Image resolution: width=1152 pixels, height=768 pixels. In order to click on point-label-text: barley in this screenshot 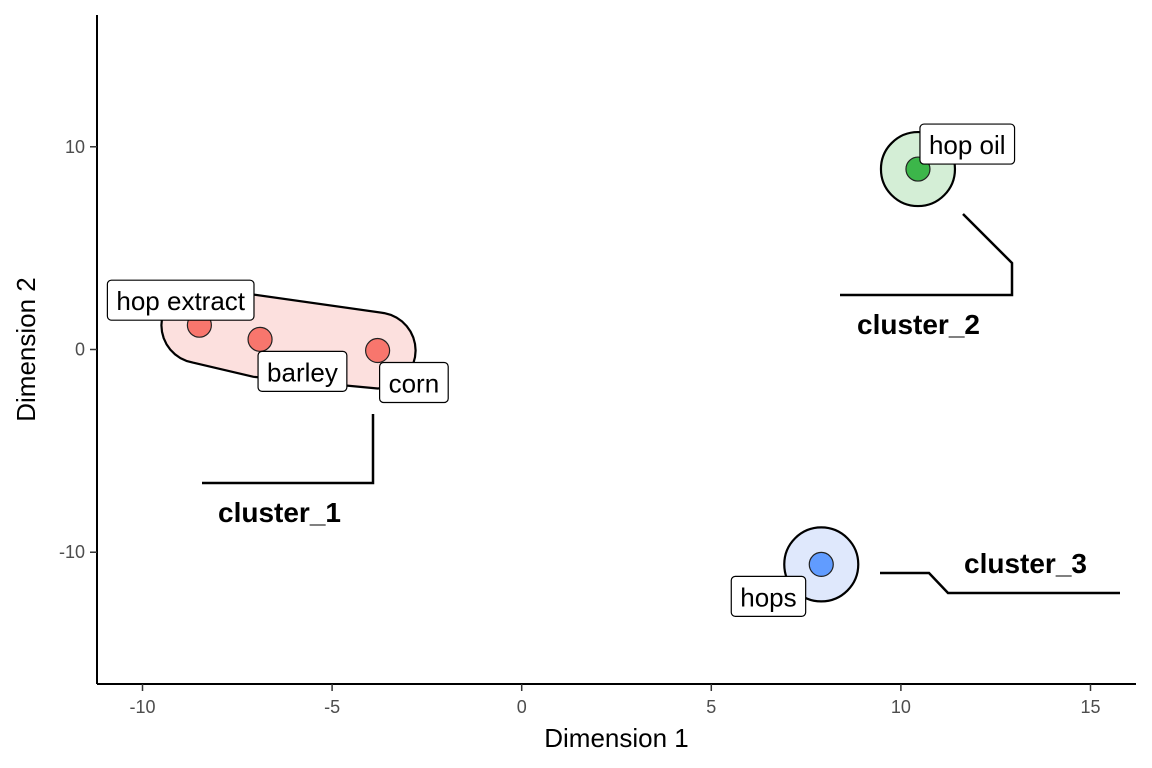, I will do `click(302, 372)`.